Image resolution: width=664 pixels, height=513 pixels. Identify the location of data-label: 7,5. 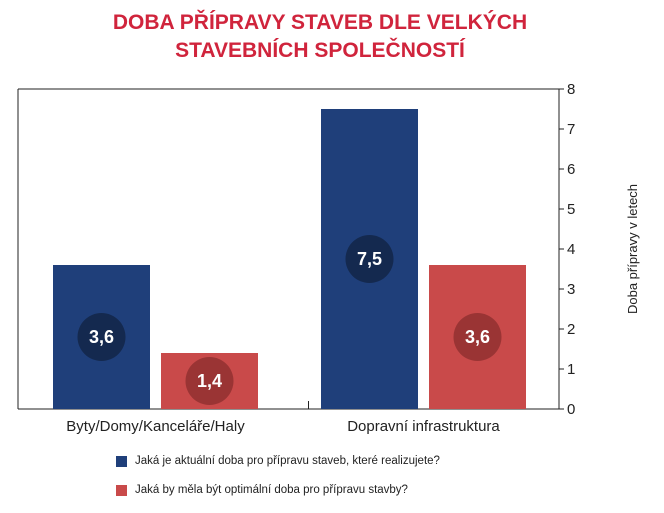
(369, 259).